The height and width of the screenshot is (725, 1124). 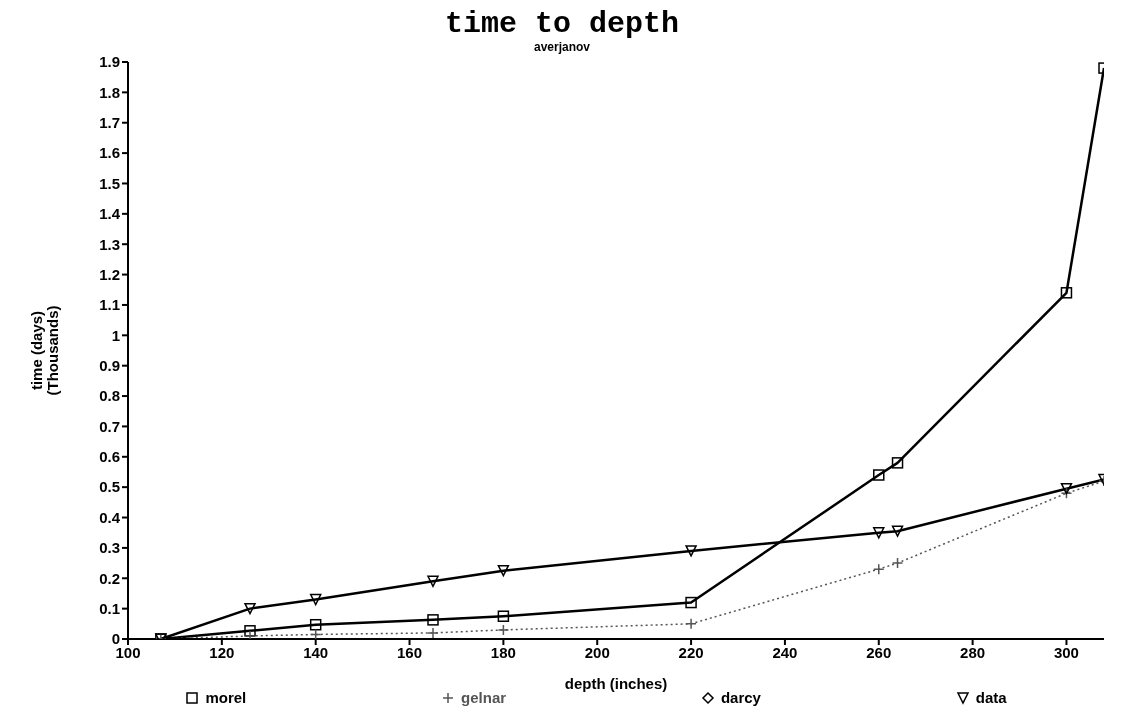 What do you see at coordinates (109, 578) in the screenshot?
I see `y-tick-label: 0.2` at bounding box center [109, 578].